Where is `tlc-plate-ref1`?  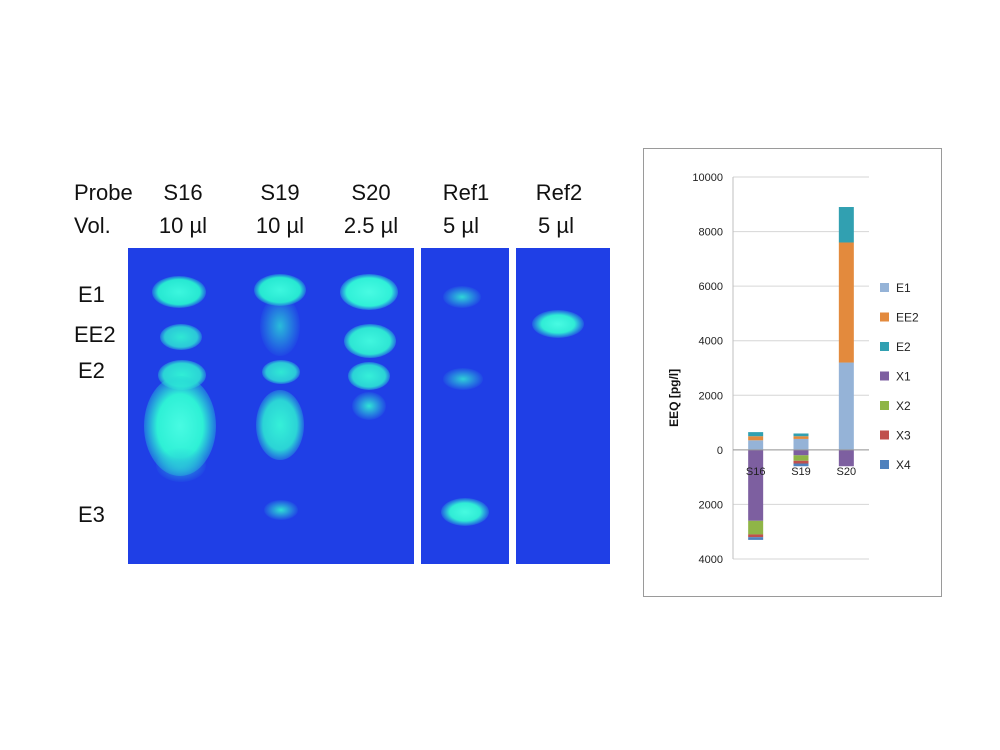 tlc-plate-ref1 is located at coordinates (465, 406).